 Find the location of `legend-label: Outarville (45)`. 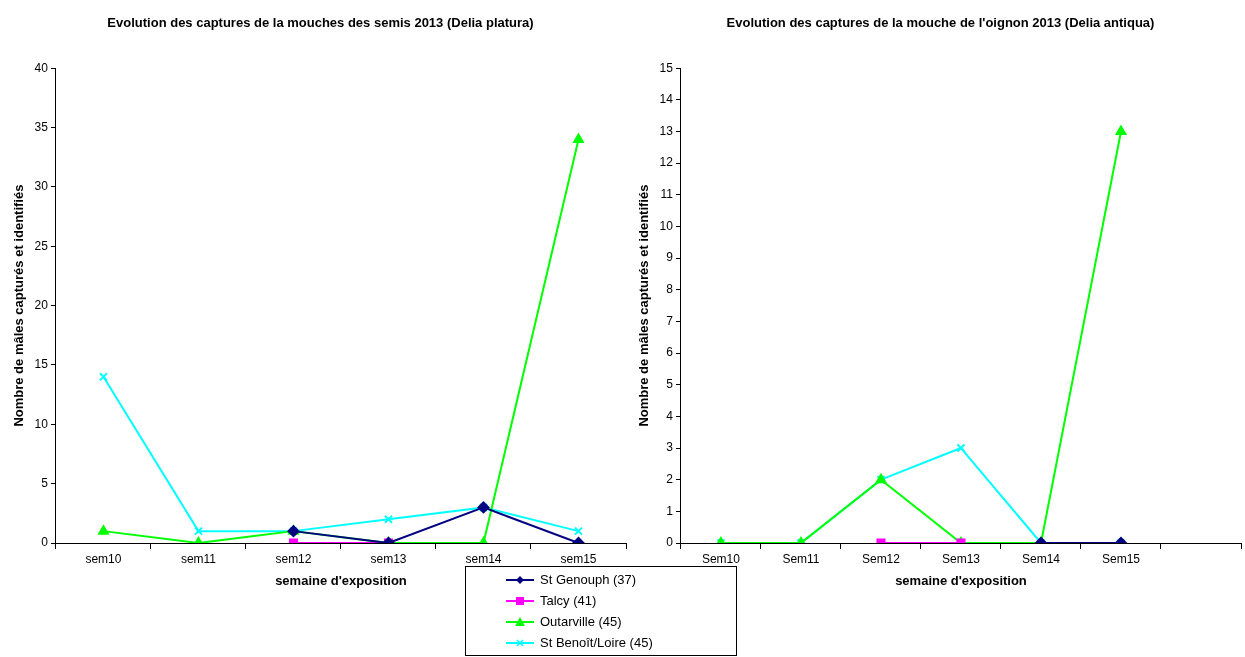

legend-label: Outarville (45) is located at coordinates (581, 621).